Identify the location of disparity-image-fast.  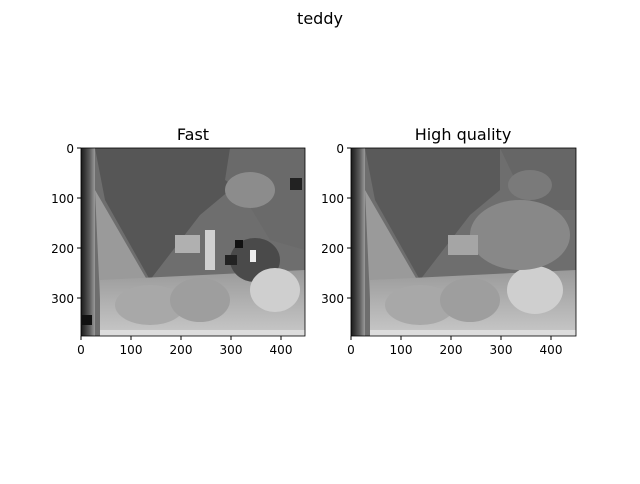
(193, 242).